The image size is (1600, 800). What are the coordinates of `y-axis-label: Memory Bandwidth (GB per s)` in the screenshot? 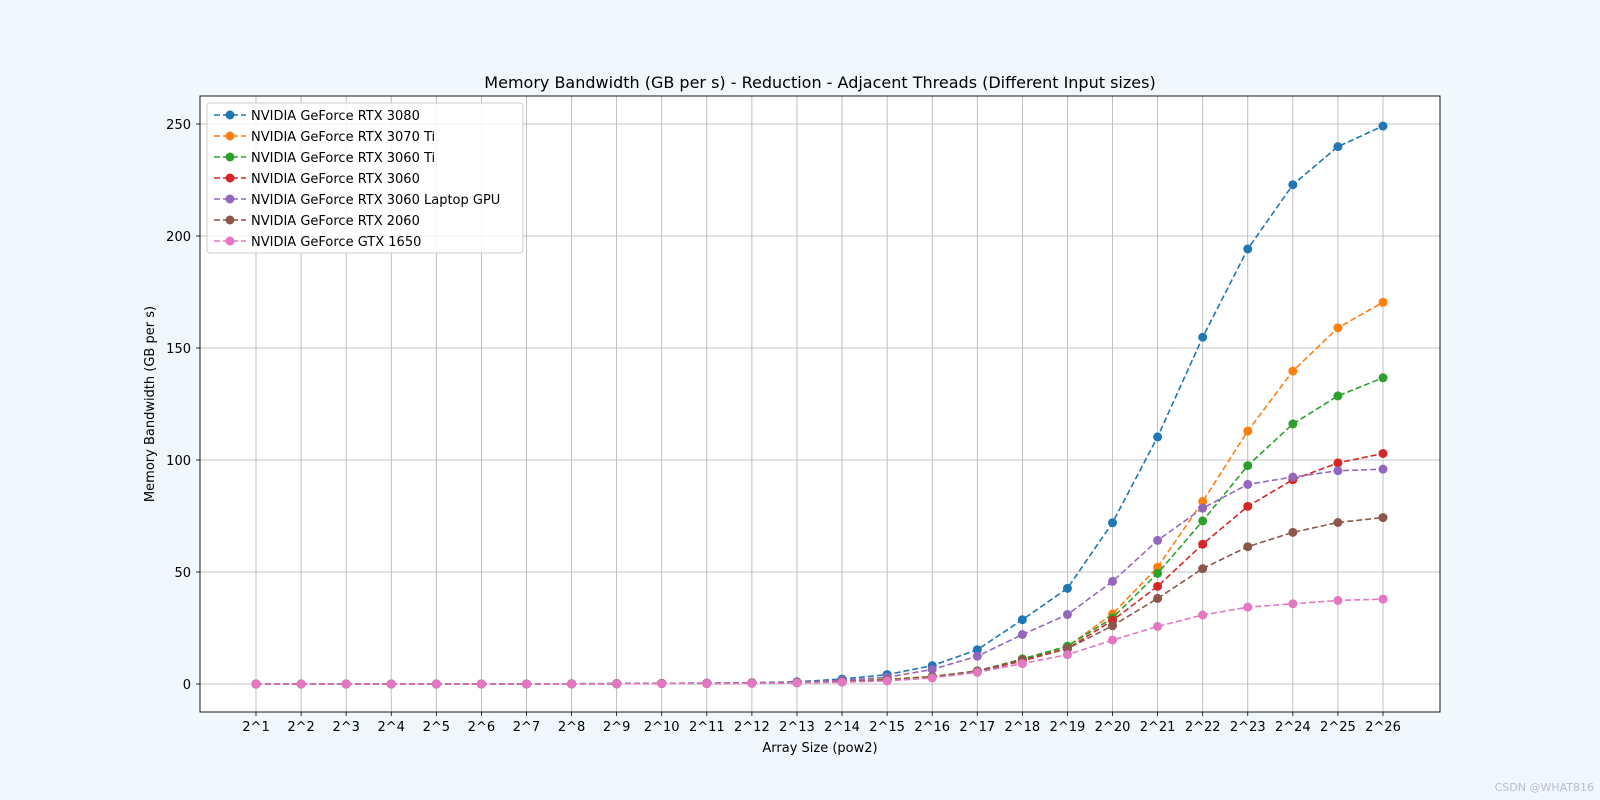 It's located at (150, 404).